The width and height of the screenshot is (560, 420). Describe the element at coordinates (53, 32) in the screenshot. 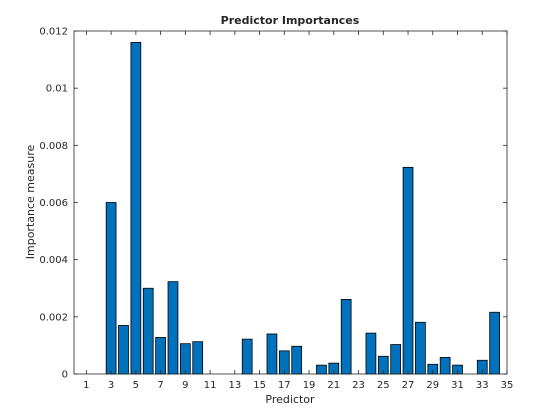

I see `y-tick-label: 0.012` at that location.